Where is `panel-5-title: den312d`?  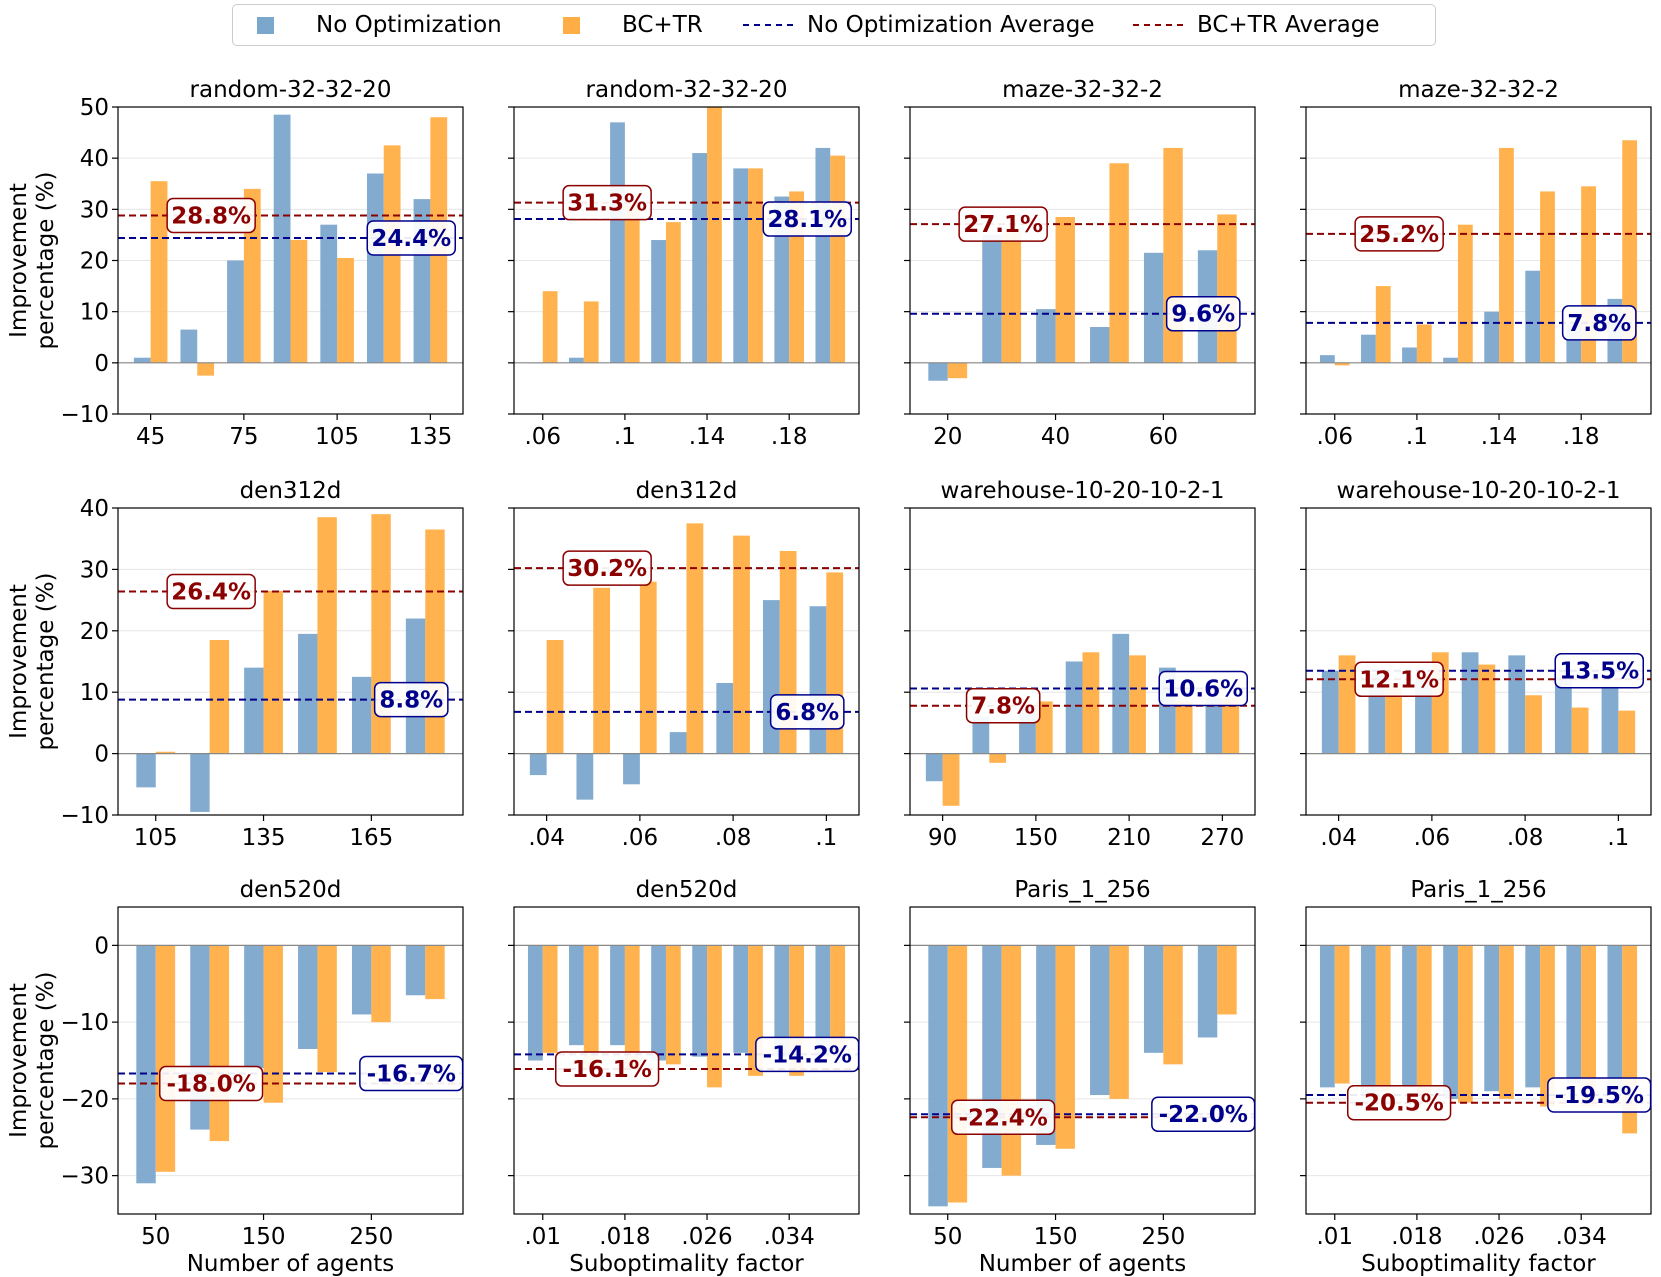
panel-5-title: den312d is located at coordinates (291, 491).